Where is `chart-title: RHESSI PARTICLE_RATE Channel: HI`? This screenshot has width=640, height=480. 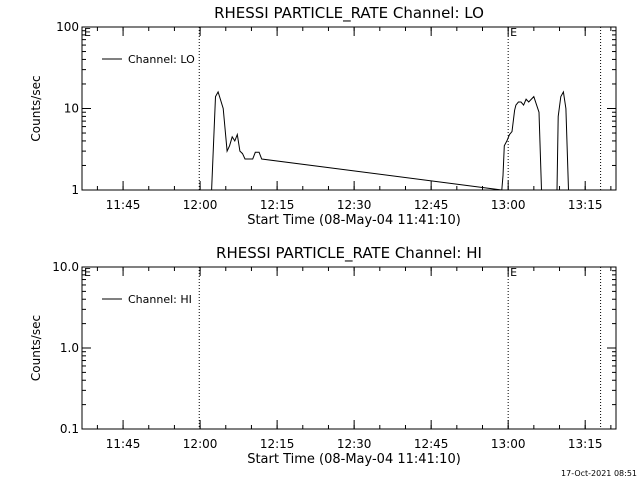
chart-title: RHESSI PARTICLE_RATE Channel: HI is located at coordinates (349, 253).